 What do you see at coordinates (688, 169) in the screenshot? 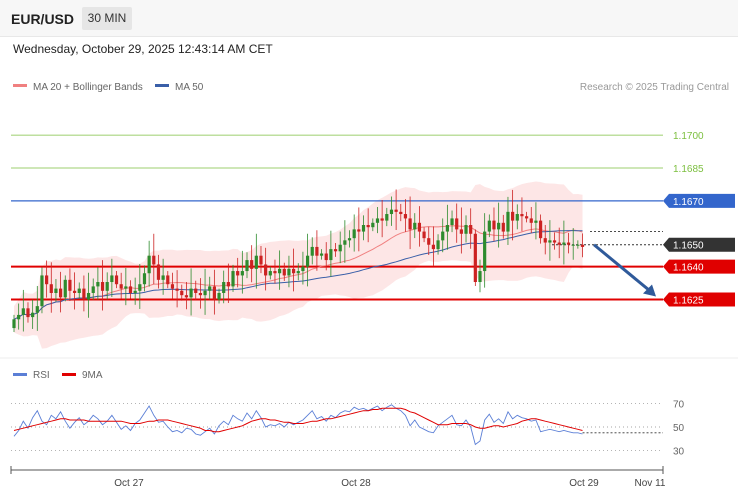
I see `price-level-label: 1.1685` at bounding box center [688, 169].